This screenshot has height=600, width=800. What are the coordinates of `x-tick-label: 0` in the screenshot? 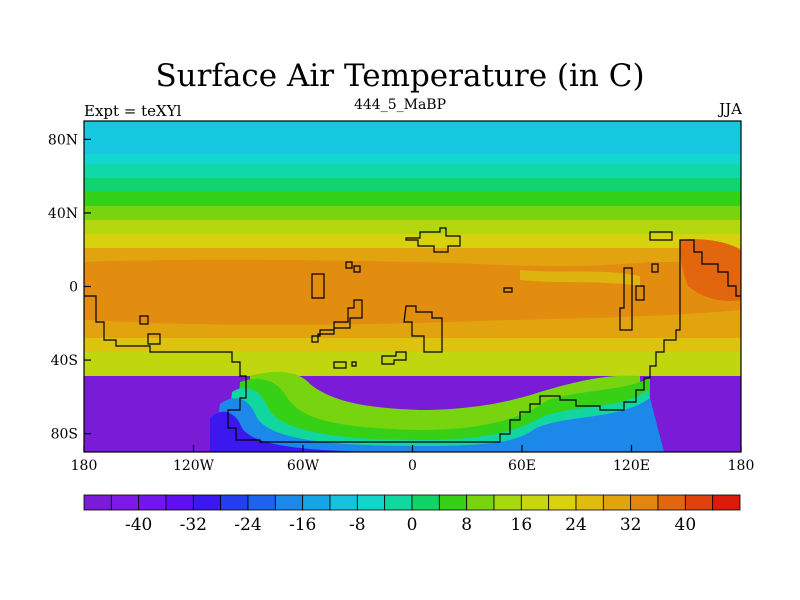 It's located at (412, 466).